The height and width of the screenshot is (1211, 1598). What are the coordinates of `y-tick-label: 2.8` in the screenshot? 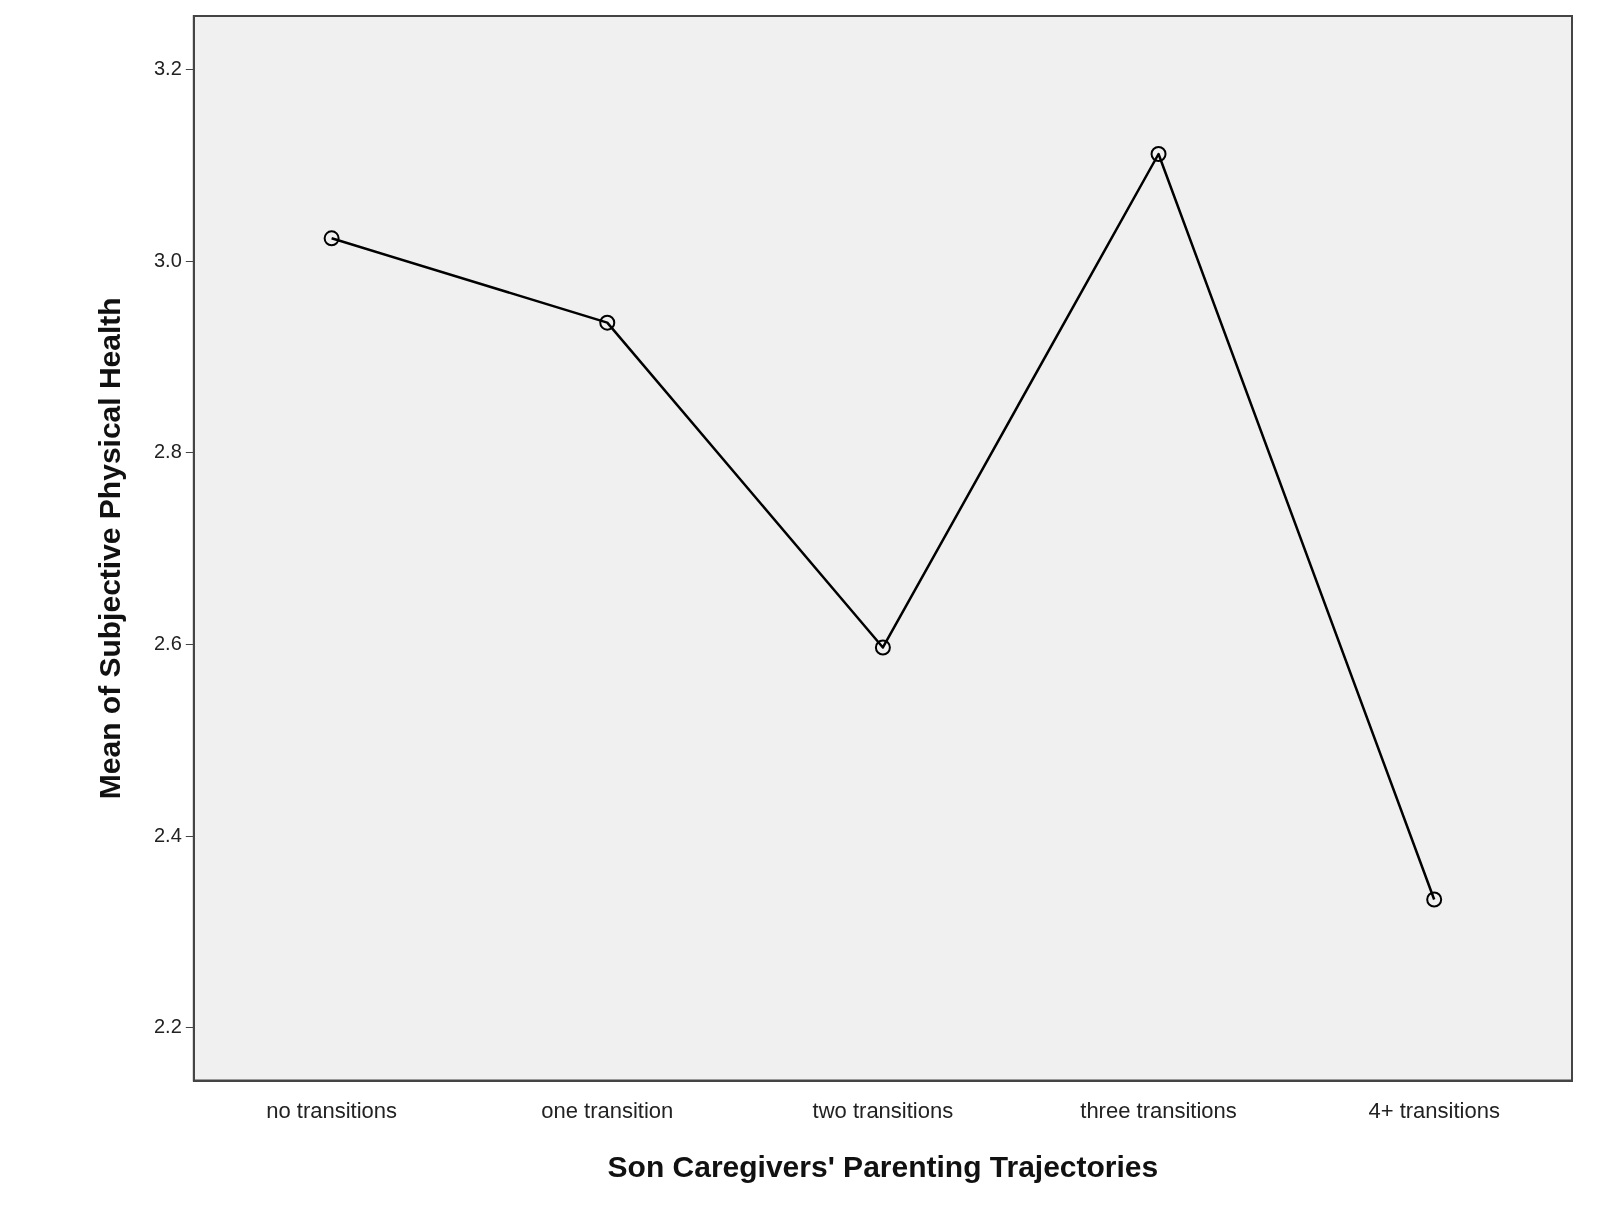 It's located at (167, 451).